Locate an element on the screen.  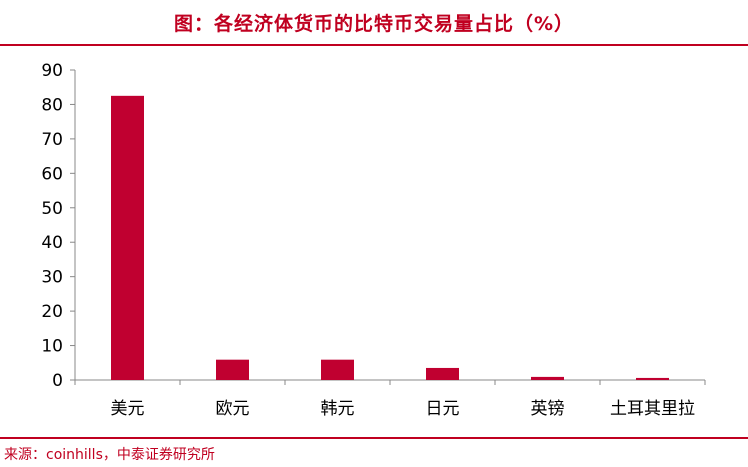
y-tick-label: 20 is located at coordinates (52, 312).